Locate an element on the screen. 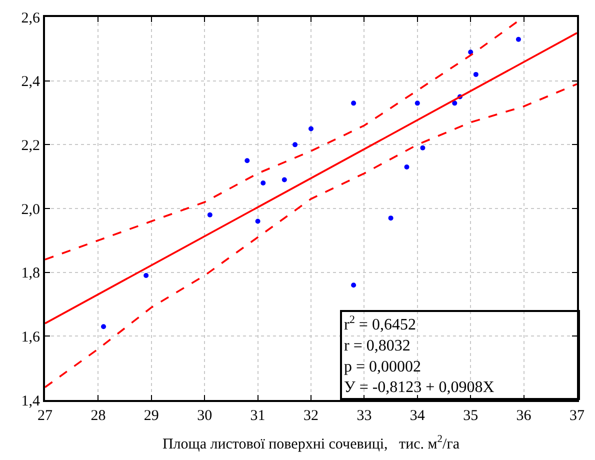 The image size is (595, 460). y-tick-label: 1,4 is located at coordinates (30, 401).